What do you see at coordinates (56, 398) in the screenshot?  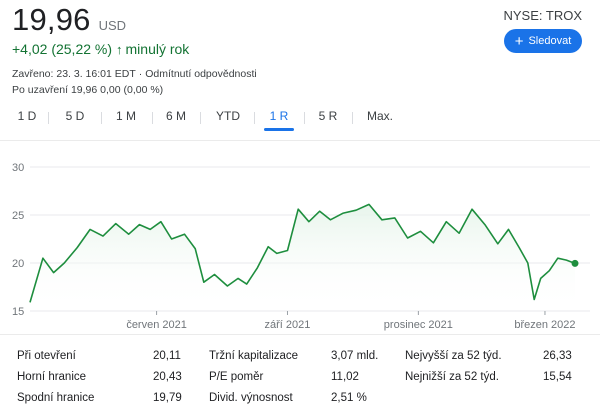 I see `stat-low-label: Spodní hranice` at bounding box center [56, 398].